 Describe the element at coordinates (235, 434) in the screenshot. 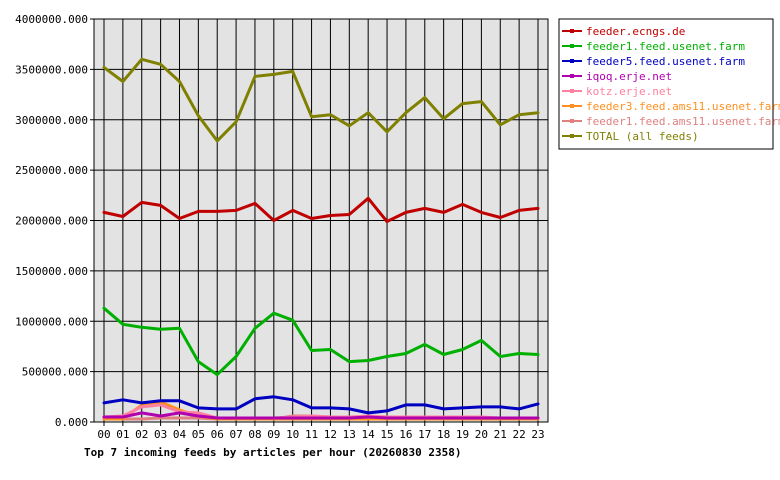

I see `x-tick-label: 07` at that location.